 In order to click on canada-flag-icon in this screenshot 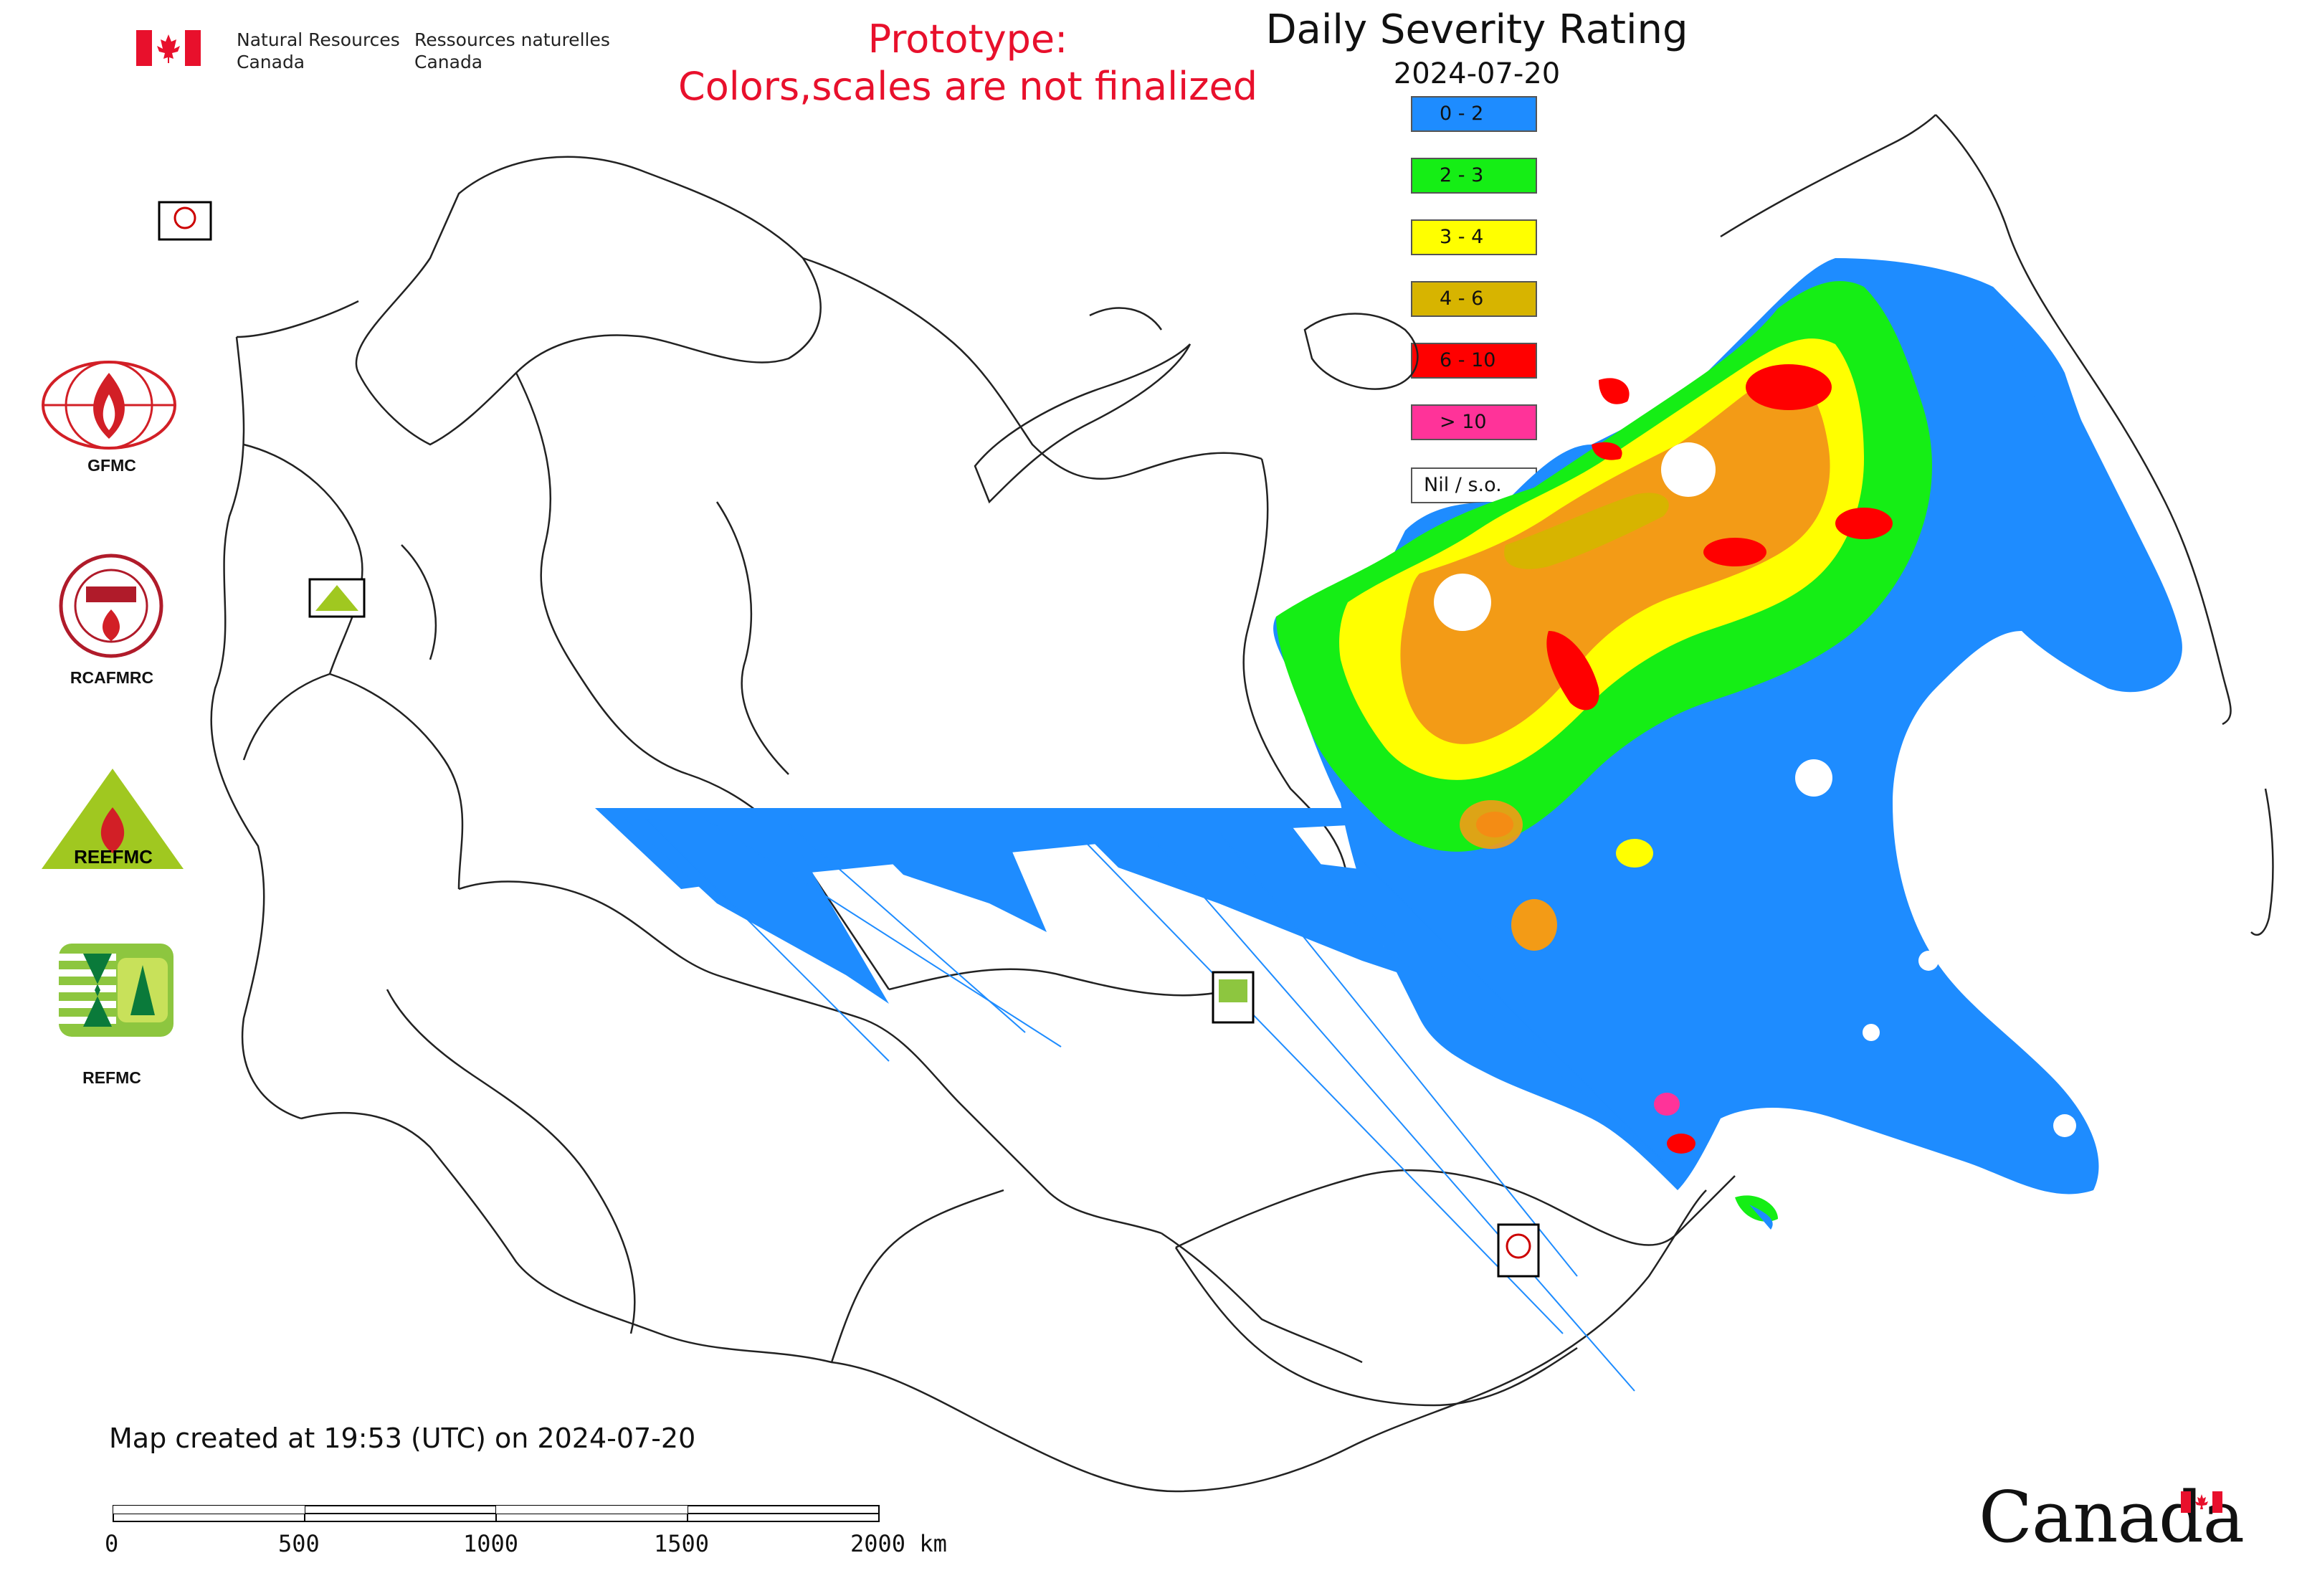, I will do `click(168, 48)`.